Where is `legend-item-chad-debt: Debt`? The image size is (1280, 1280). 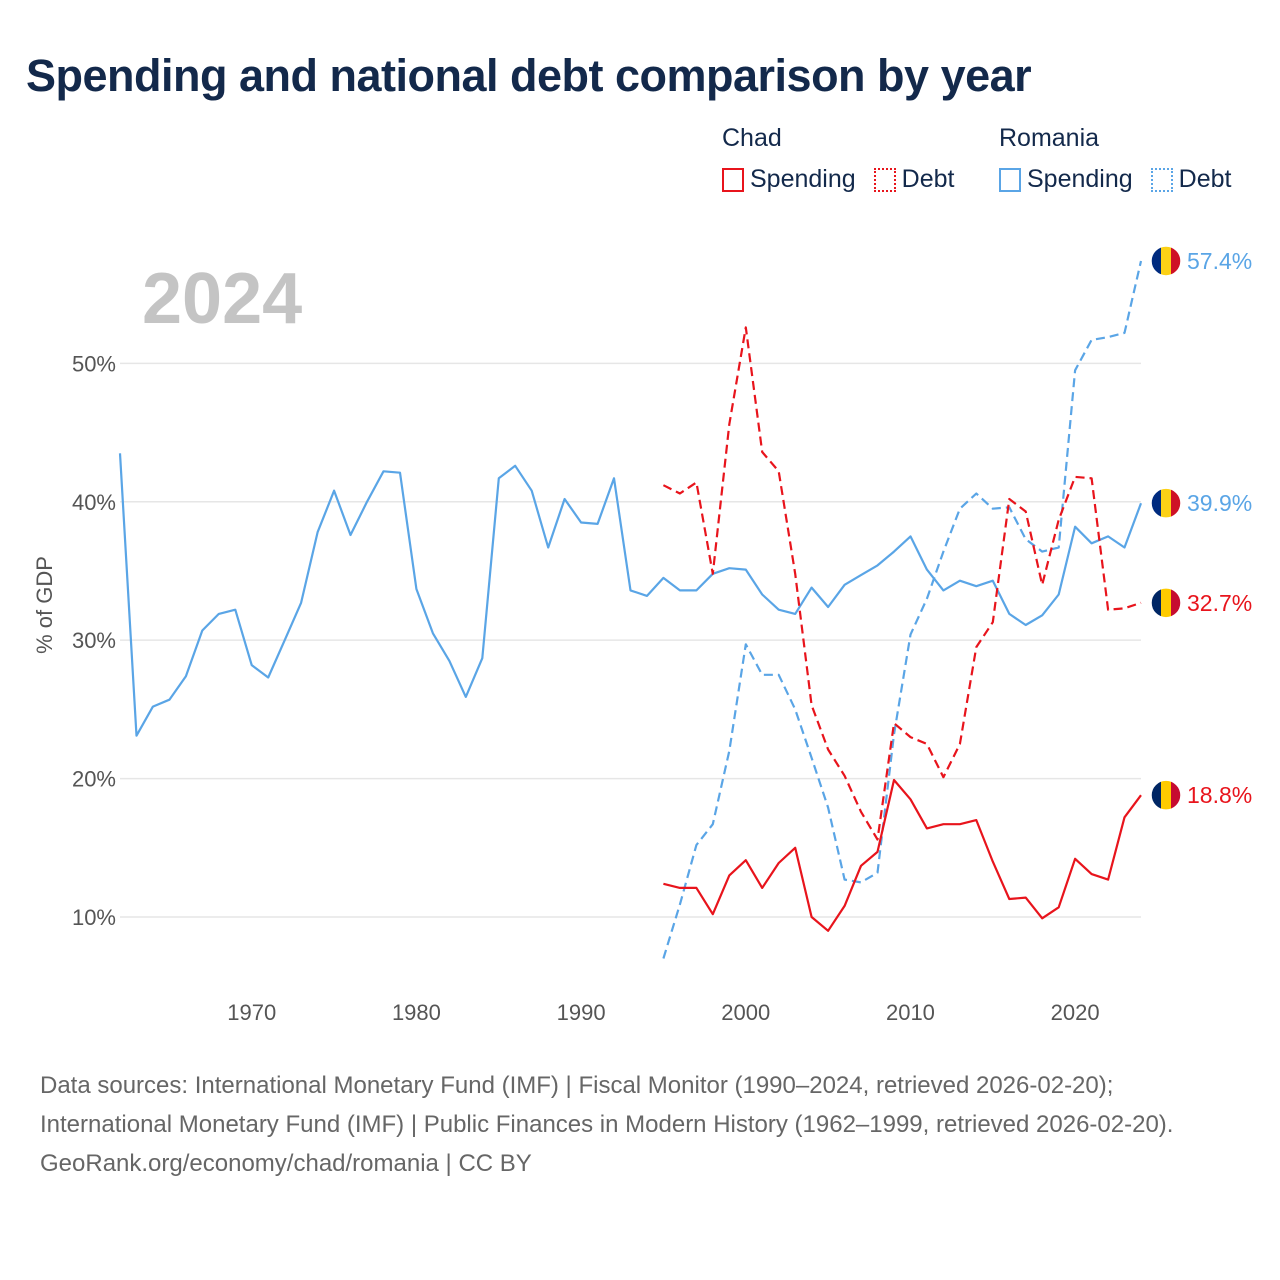
legend-item-chad-debt: Debt is located at coordinates (914, 179).